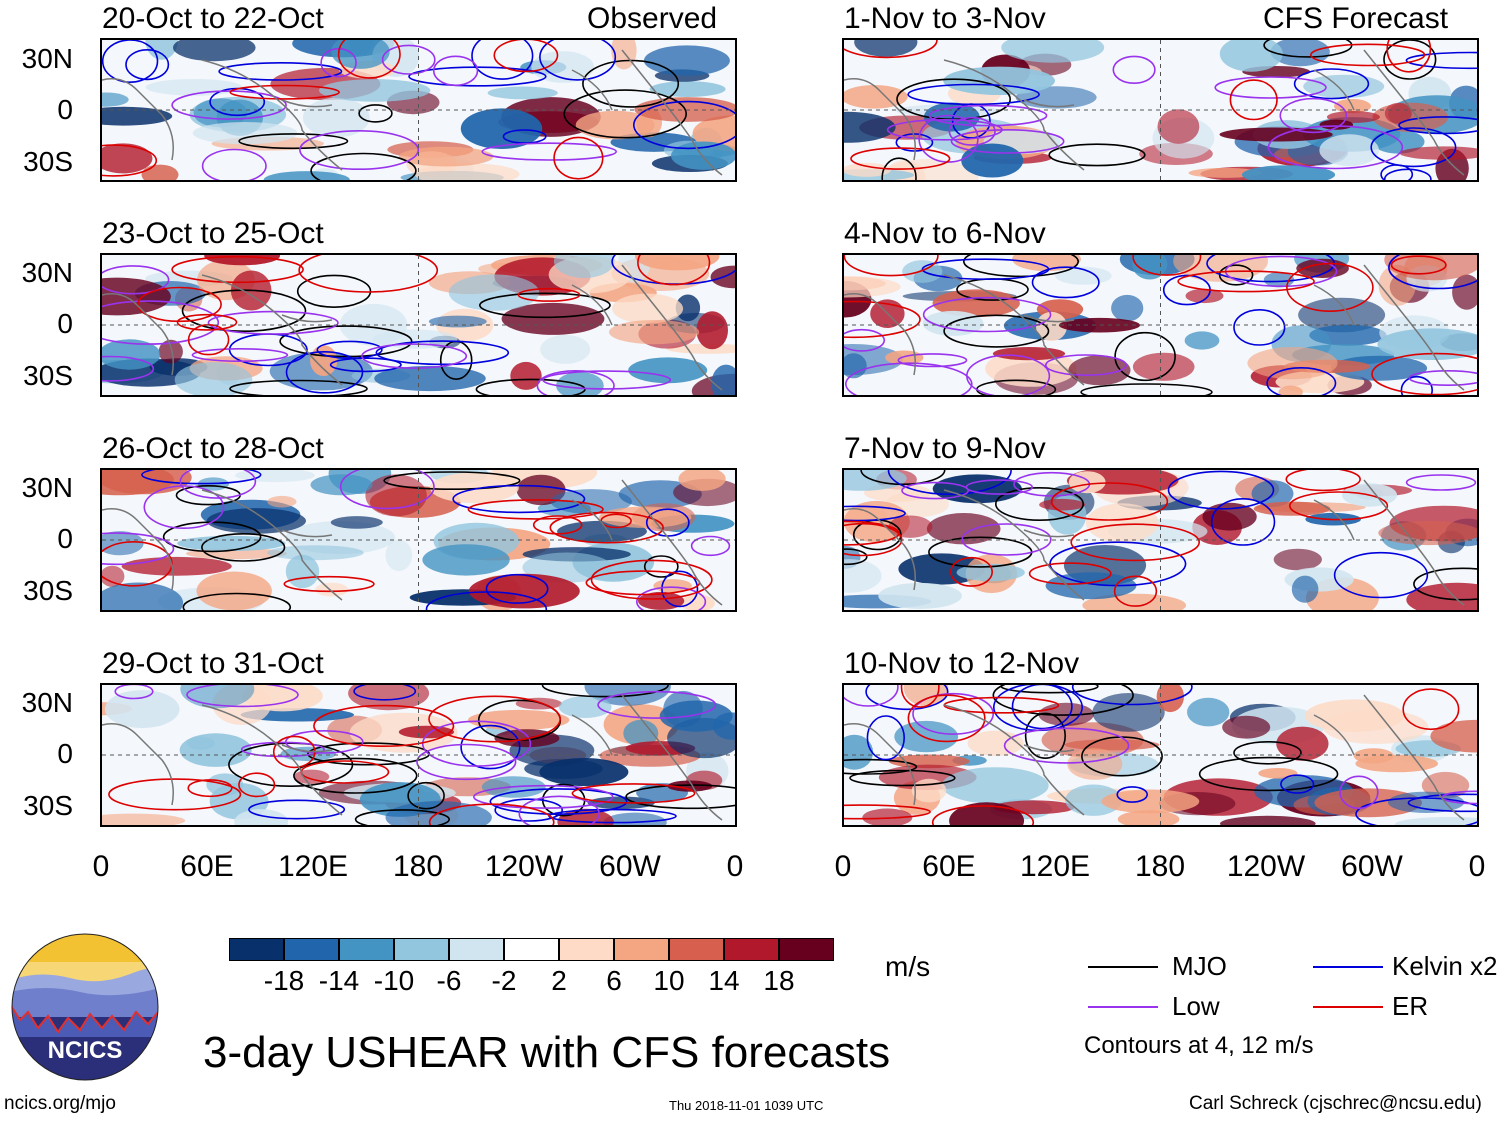  I want to click on lat-label-30n-4: 30N, so click(47, 702).